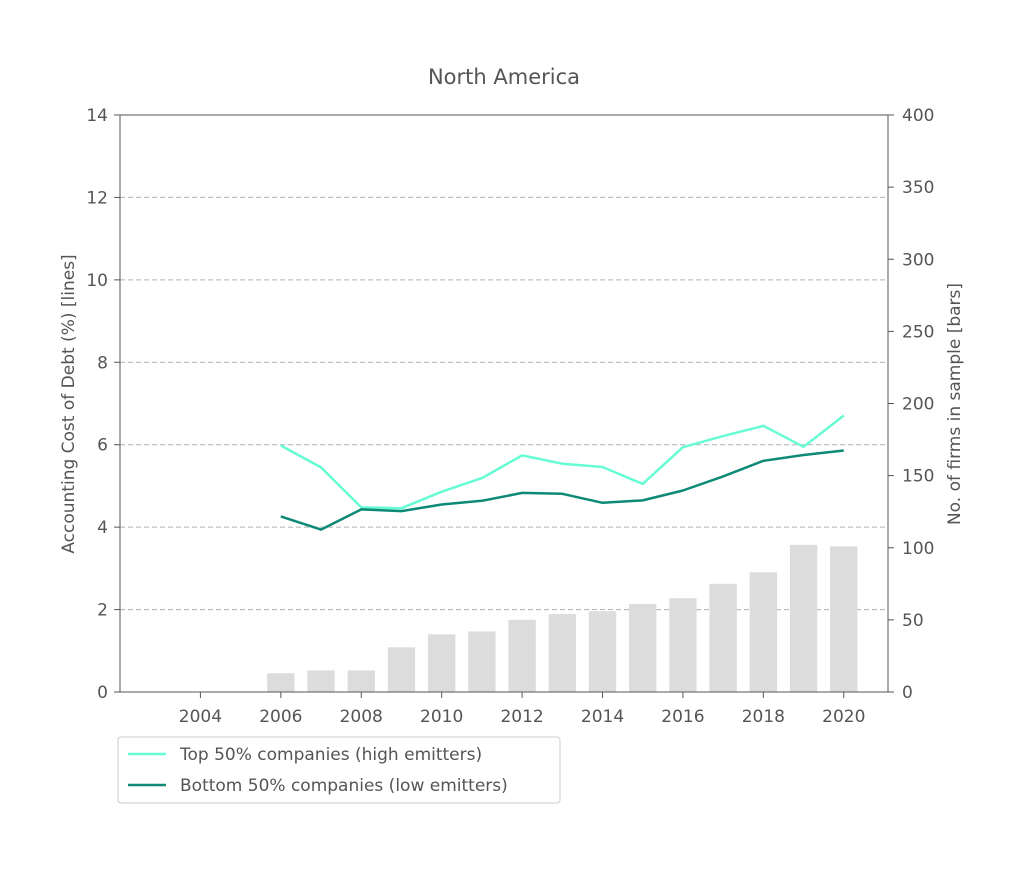  I want to click on bar-2011, so click(482, 661).